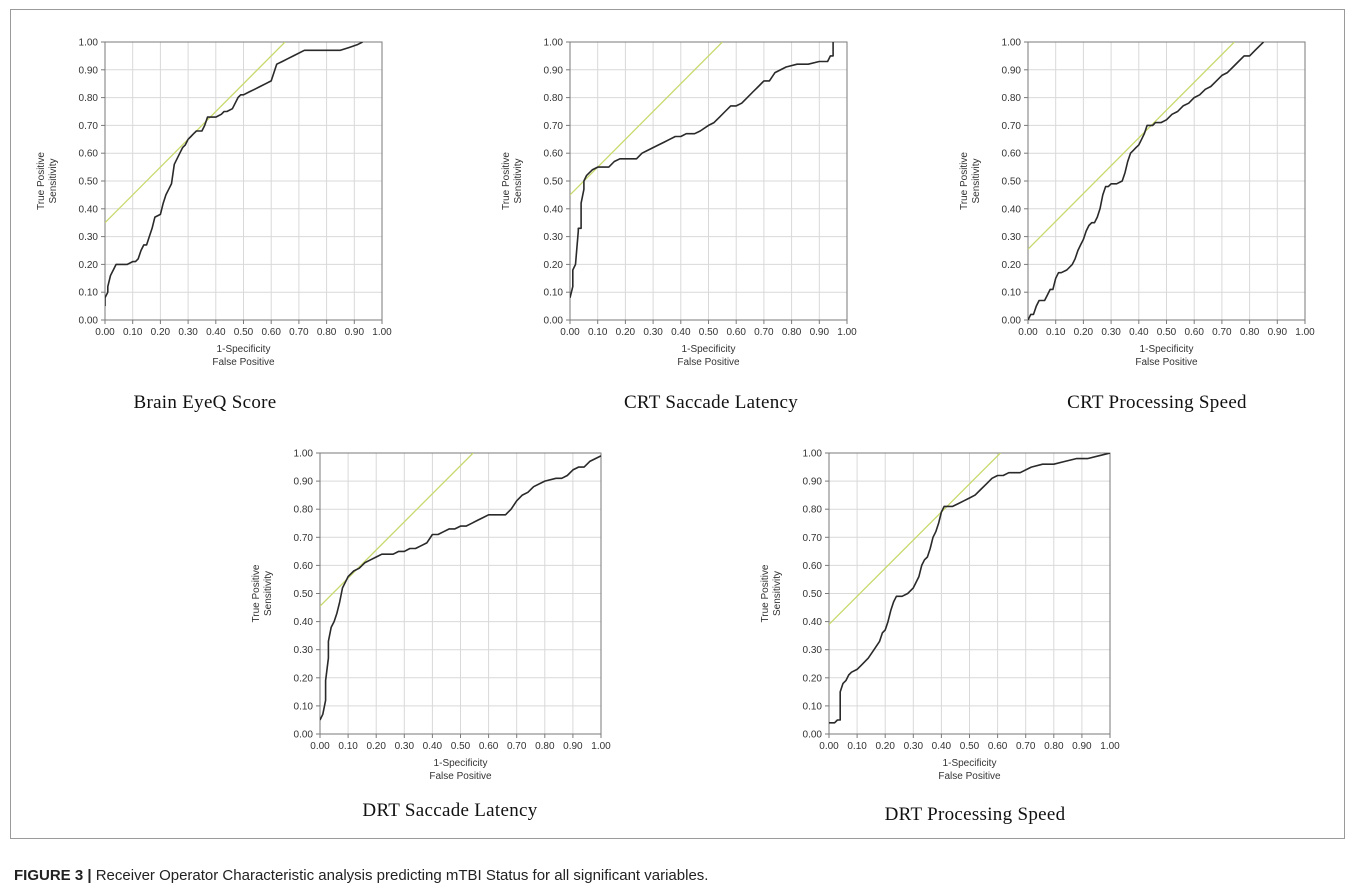  Describe the element at coordinates (1157, 402) in the screenshot. I see `chart-title: CRT Processing Speed` at that location.